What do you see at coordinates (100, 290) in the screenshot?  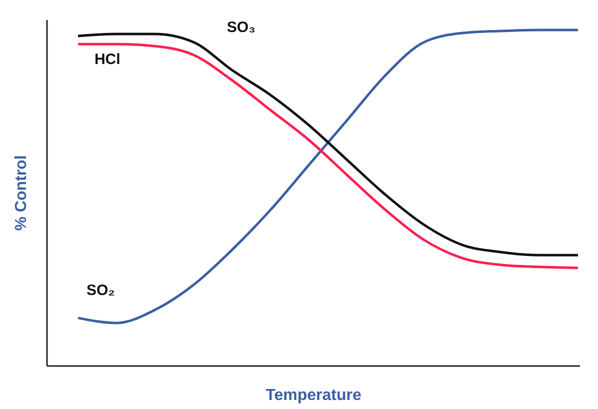 I see `series-label: SO₂` at bounding box center [100, 290].